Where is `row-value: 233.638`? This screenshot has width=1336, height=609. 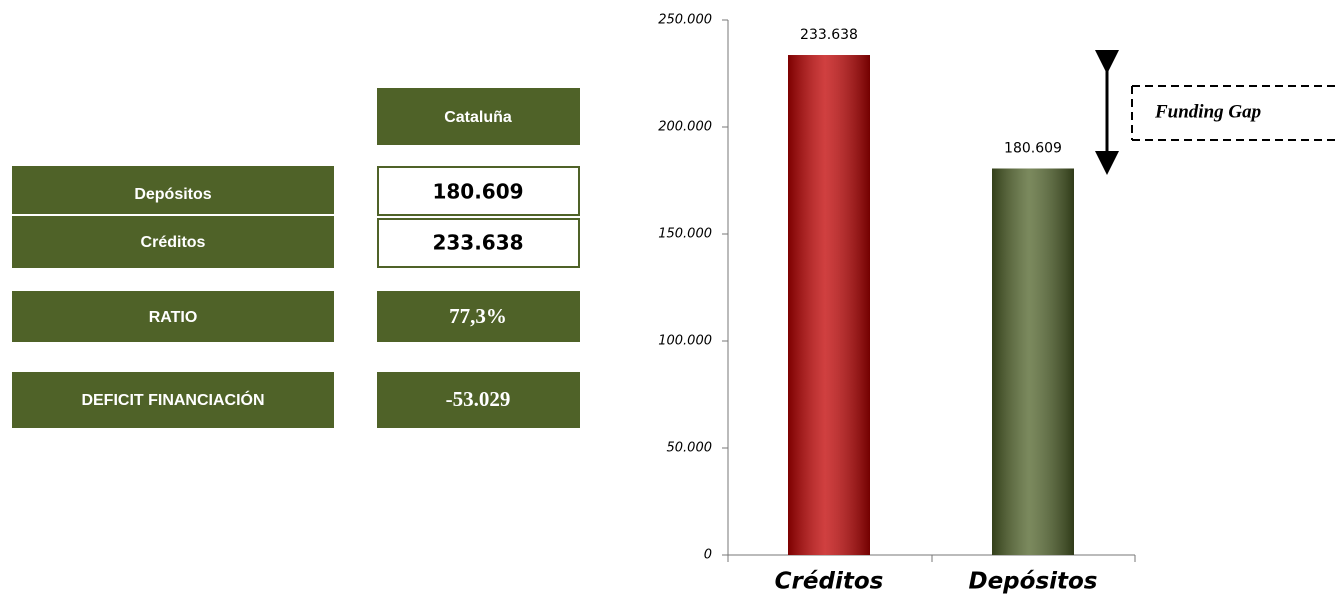
row-value: 233.638 is located at coordinates (477, 243).